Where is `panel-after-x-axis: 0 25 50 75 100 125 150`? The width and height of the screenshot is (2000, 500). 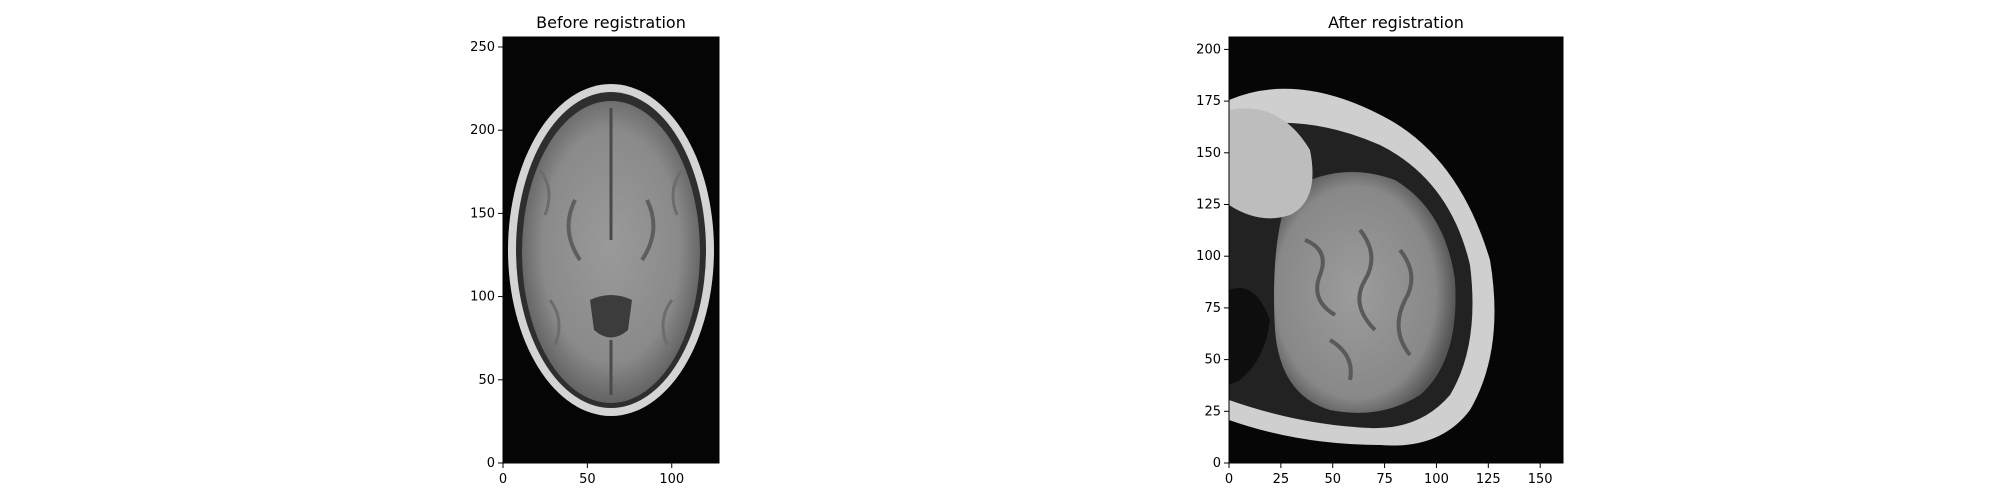 panel-after-x-axis: 0 25 50 75 100 125 150 is located at coordinates (1389, 475).